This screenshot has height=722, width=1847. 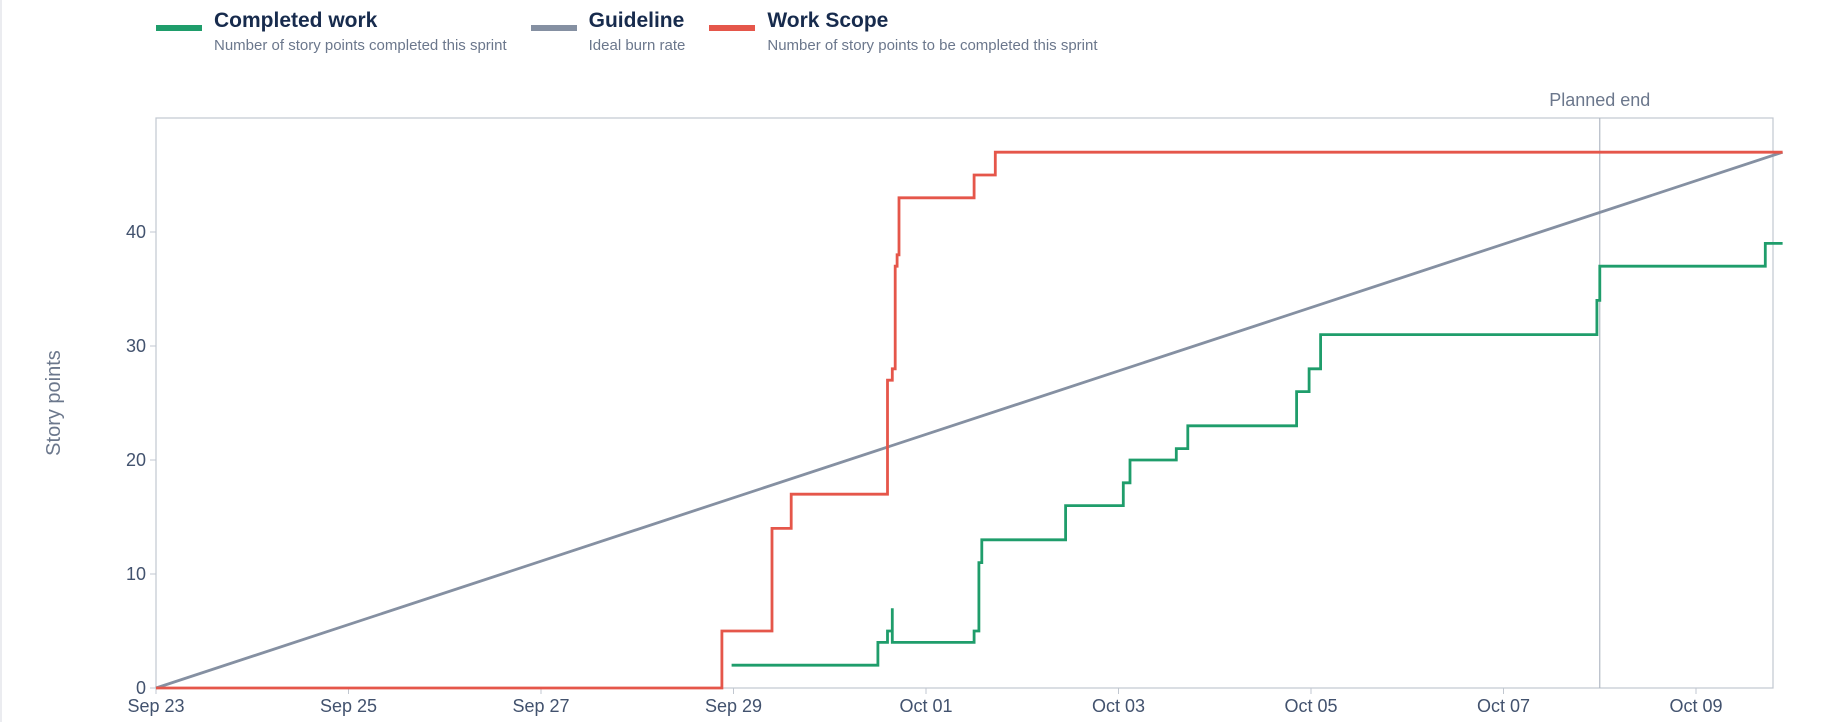 I want to click on legend-swatch-work-scope, so click(x=732, y=28).